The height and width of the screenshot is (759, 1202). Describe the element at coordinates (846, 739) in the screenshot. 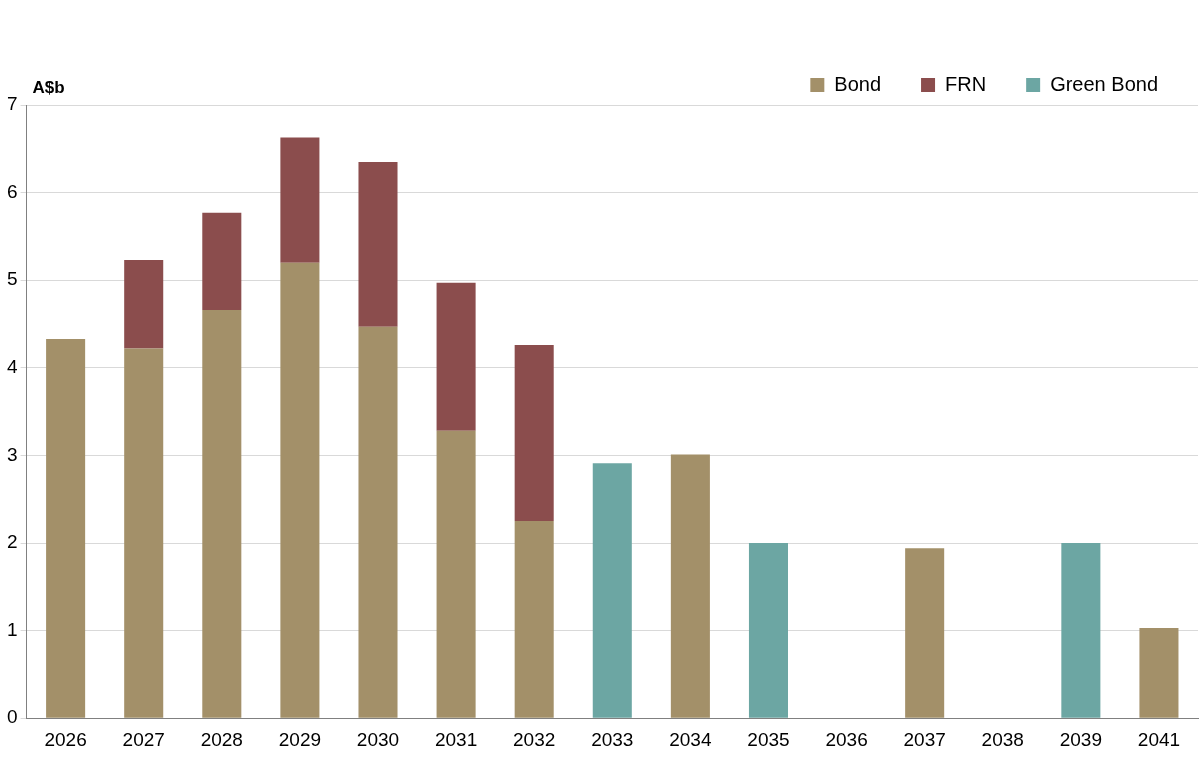

I see `x-tick-label: 2036` at that location.